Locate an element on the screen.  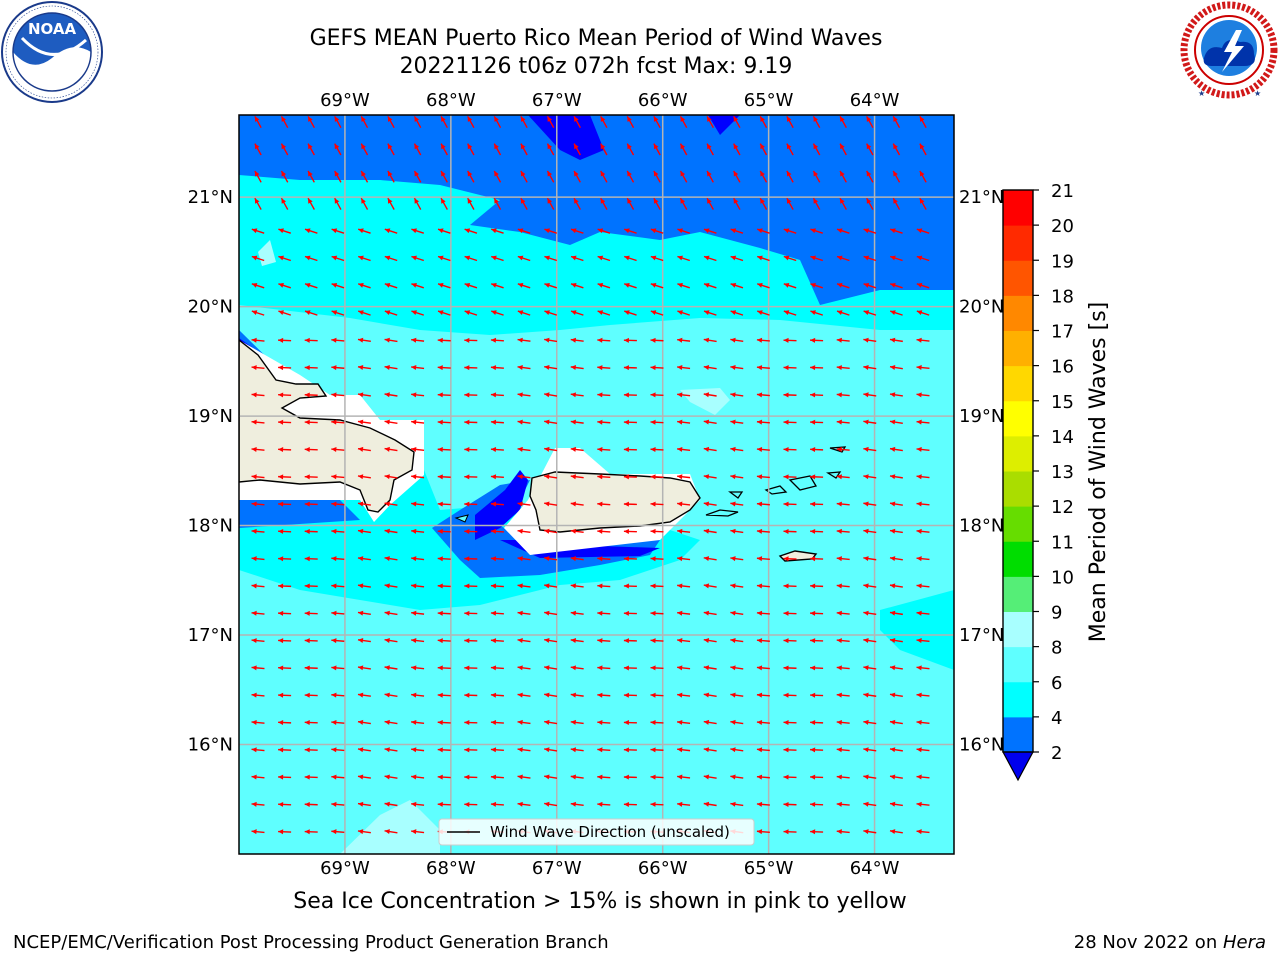
colorbar-tick-label: 9 is located at coordinates (1056, 613).